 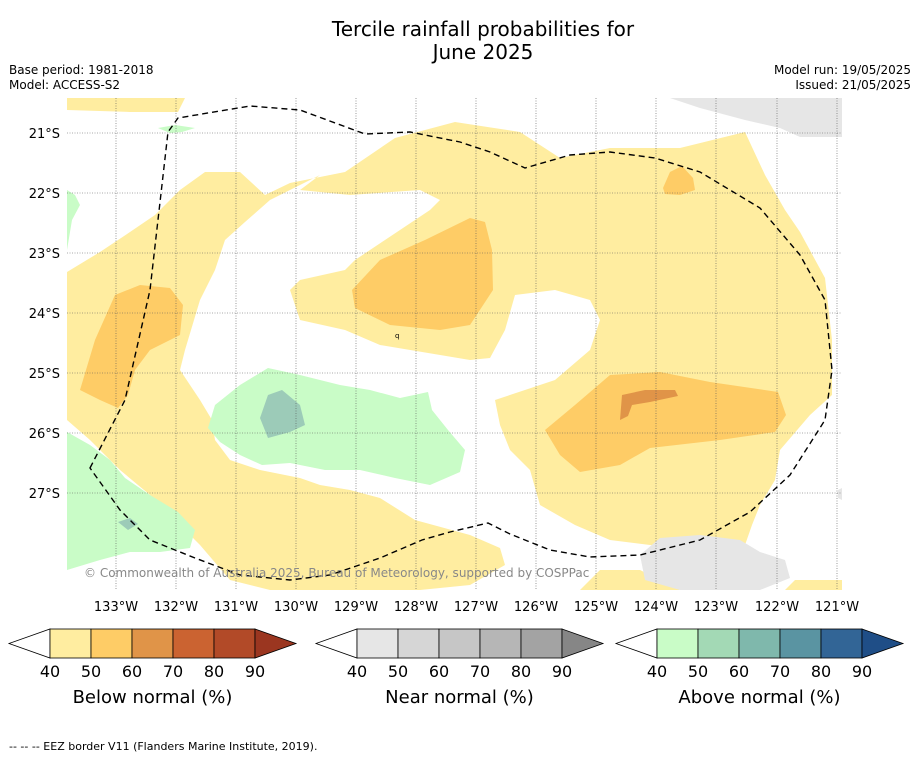 I want to click on colorbar-1: 40 50 60 70 80 90 Near normal (%), so click(x=459, y=668).